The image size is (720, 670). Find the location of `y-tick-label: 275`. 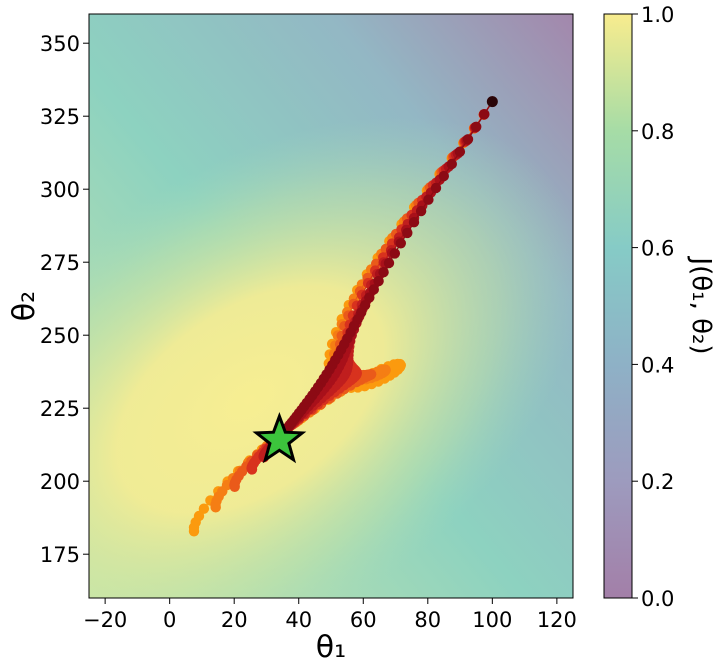

y-tick-label: 275 is located at coordinates (60, 263).